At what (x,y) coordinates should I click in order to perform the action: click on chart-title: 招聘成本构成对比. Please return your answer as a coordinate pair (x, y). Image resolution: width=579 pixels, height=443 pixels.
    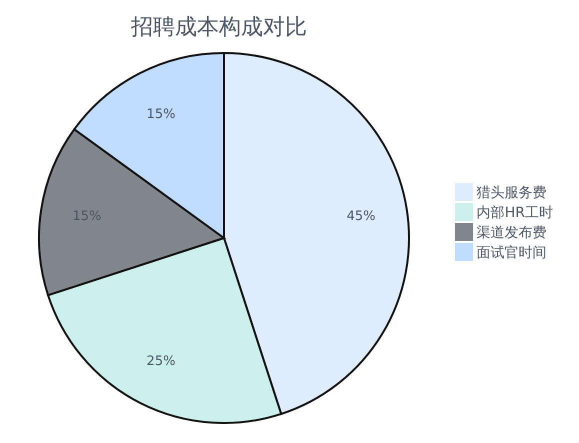
    Looking at the image, I should click on (219, 28).